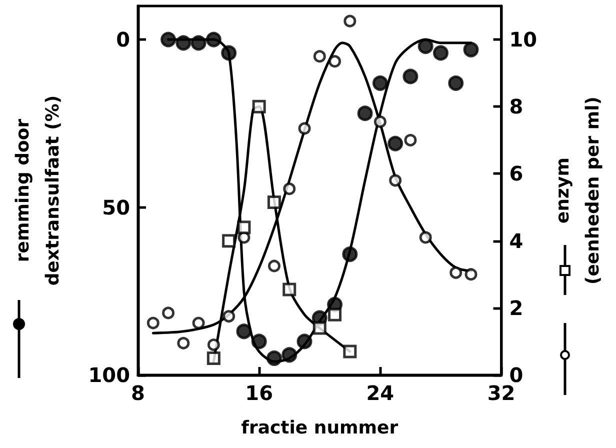 The width and height of the screenshot is (616, 448). Describe the element at coordinates (116, 207) in the screenshot. I see `y-tick-label: 50` at that location.